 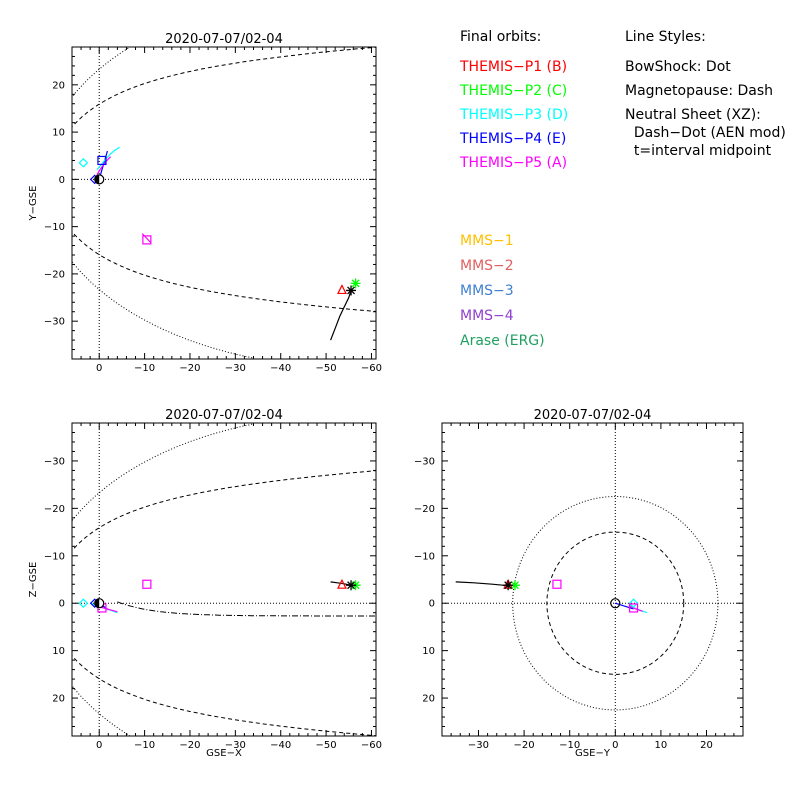 What do you see at coordinates (246, 609) in the screenshot?
I see `neutral-sheet-line` at bounding box center [246, 609].